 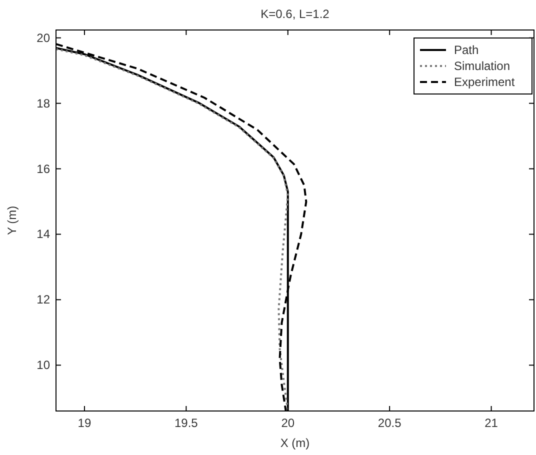 What do you see at coordinates (43, 299) in the screenshot?
I see `y-tick-label: 12` at bounding box center [43, 299].